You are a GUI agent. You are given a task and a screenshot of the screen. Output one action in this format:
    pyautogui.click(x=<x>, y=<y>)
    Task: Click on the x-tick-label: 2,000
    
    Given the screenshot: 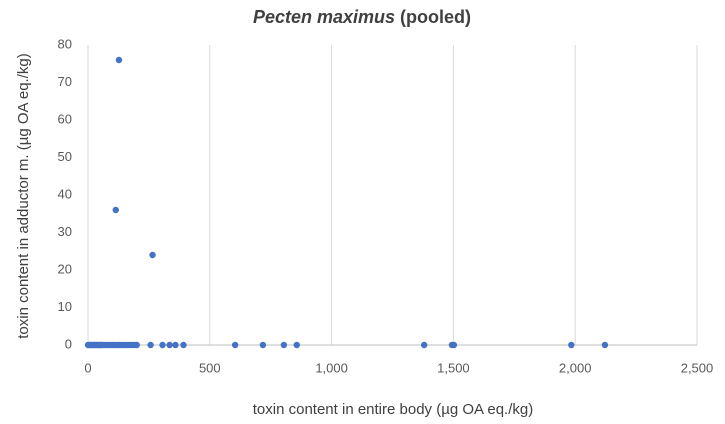 What is the action you would take?
    pyautogui.click(x=575, y=367)
    